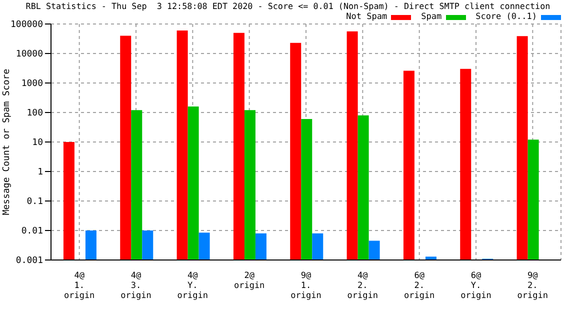 The width and height of the screenshot is (576, 324). Describe the element at coordinates (288, 6) in the screenshot. I see `chart-title: RBL Statistics - Thu Sep 3 12:58:08 EDT 2020 - Score <= 0.01 (Non-Spam) - Direct SMTP client connection` at that location.